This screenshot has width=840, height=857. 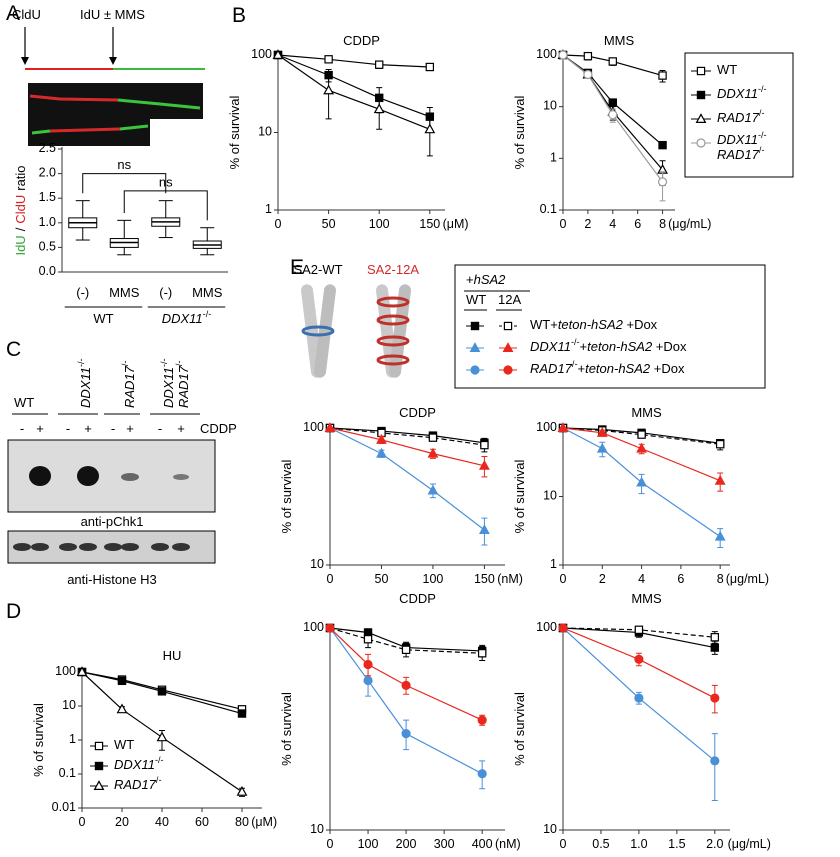 What do you see at coordinates (317, 269) in the screenshot?
I see `construct-label: SA2-WT` at bounding box center [317, 269].